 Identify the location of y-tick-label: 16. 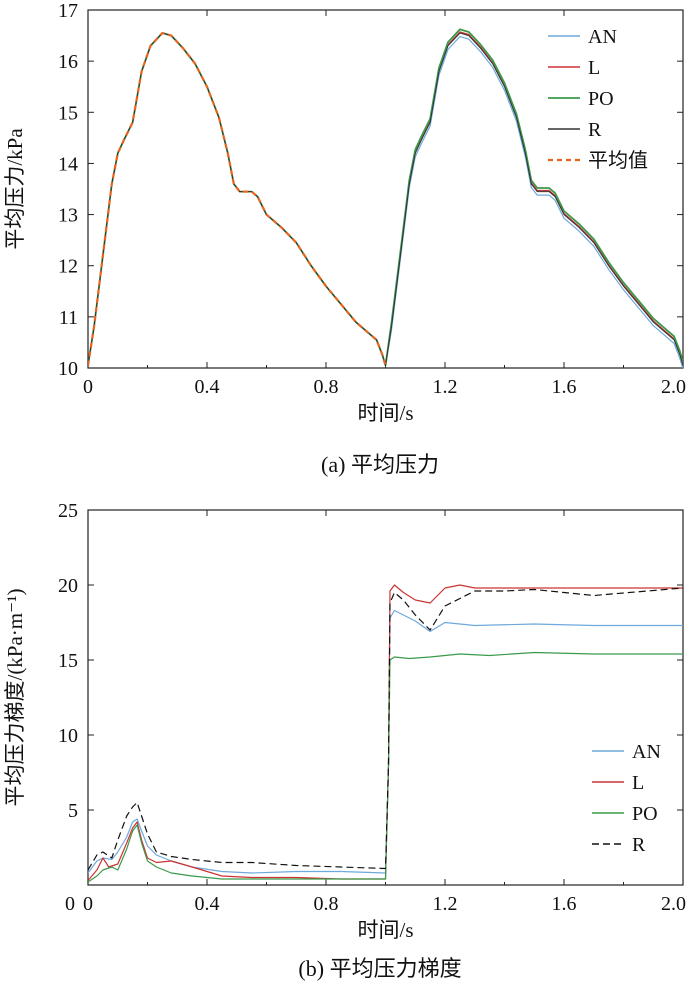
(68, 62).